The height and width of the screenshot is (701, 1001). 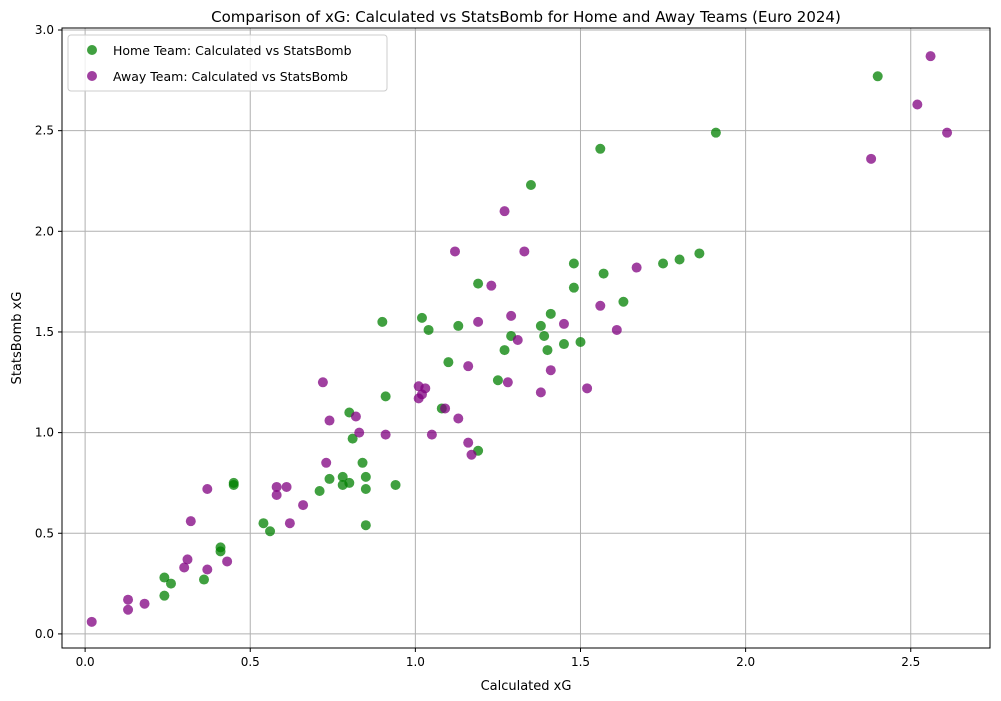 What do you see at coordinates (230, 76) in the screenshot?
I see `legend-label-away: Away Team: Calculated vs StatsBomb` at bounding box center [230, 76].